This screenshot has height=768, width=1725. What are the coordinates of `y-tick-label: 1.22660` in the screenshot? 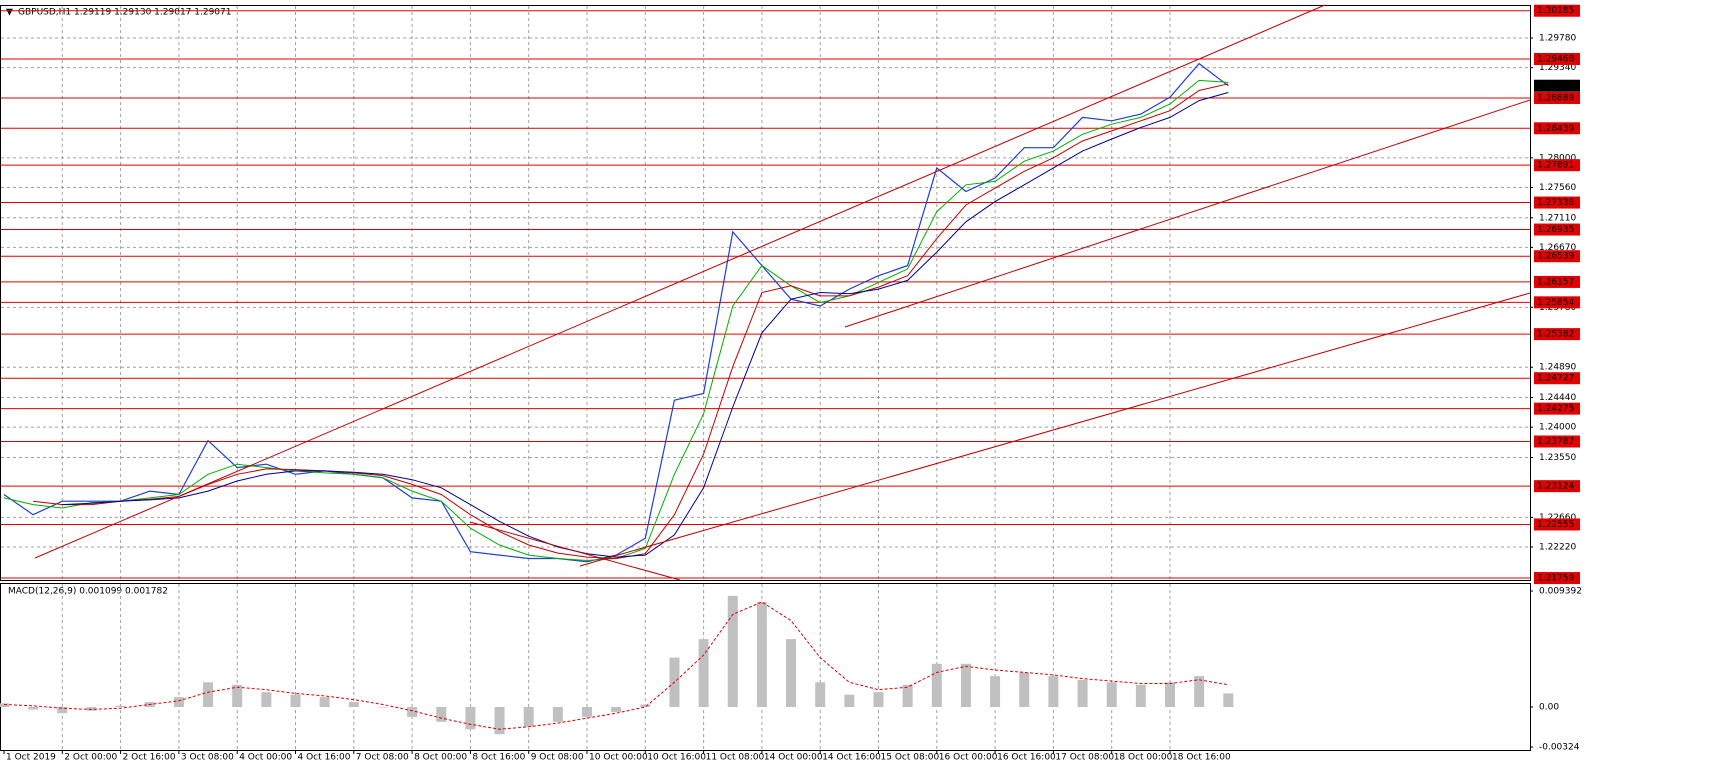 It's located at (1557, 518).